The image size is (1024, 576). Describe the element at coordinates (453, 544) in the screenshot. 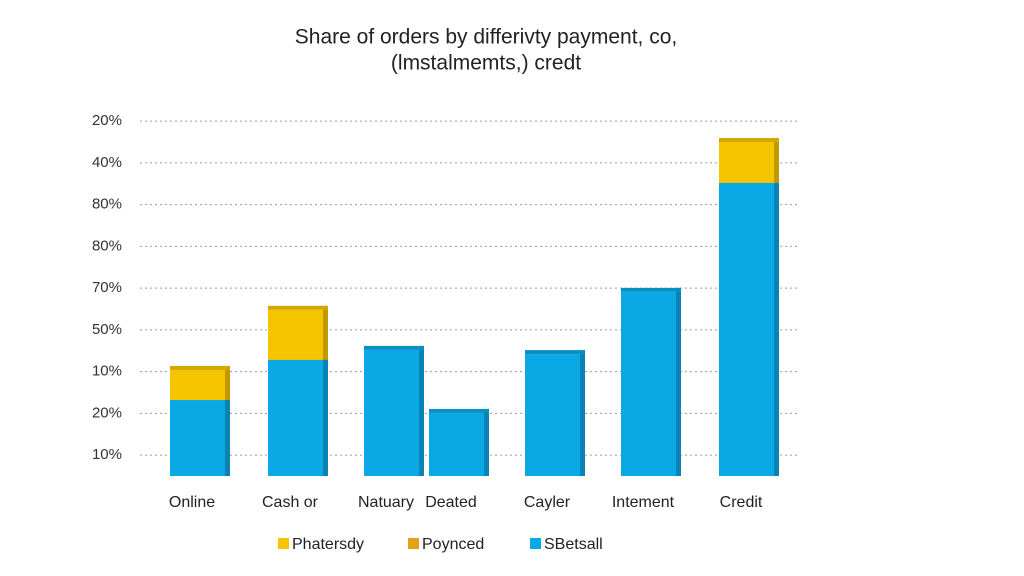

I see `legend-label: Poynced` at that location.